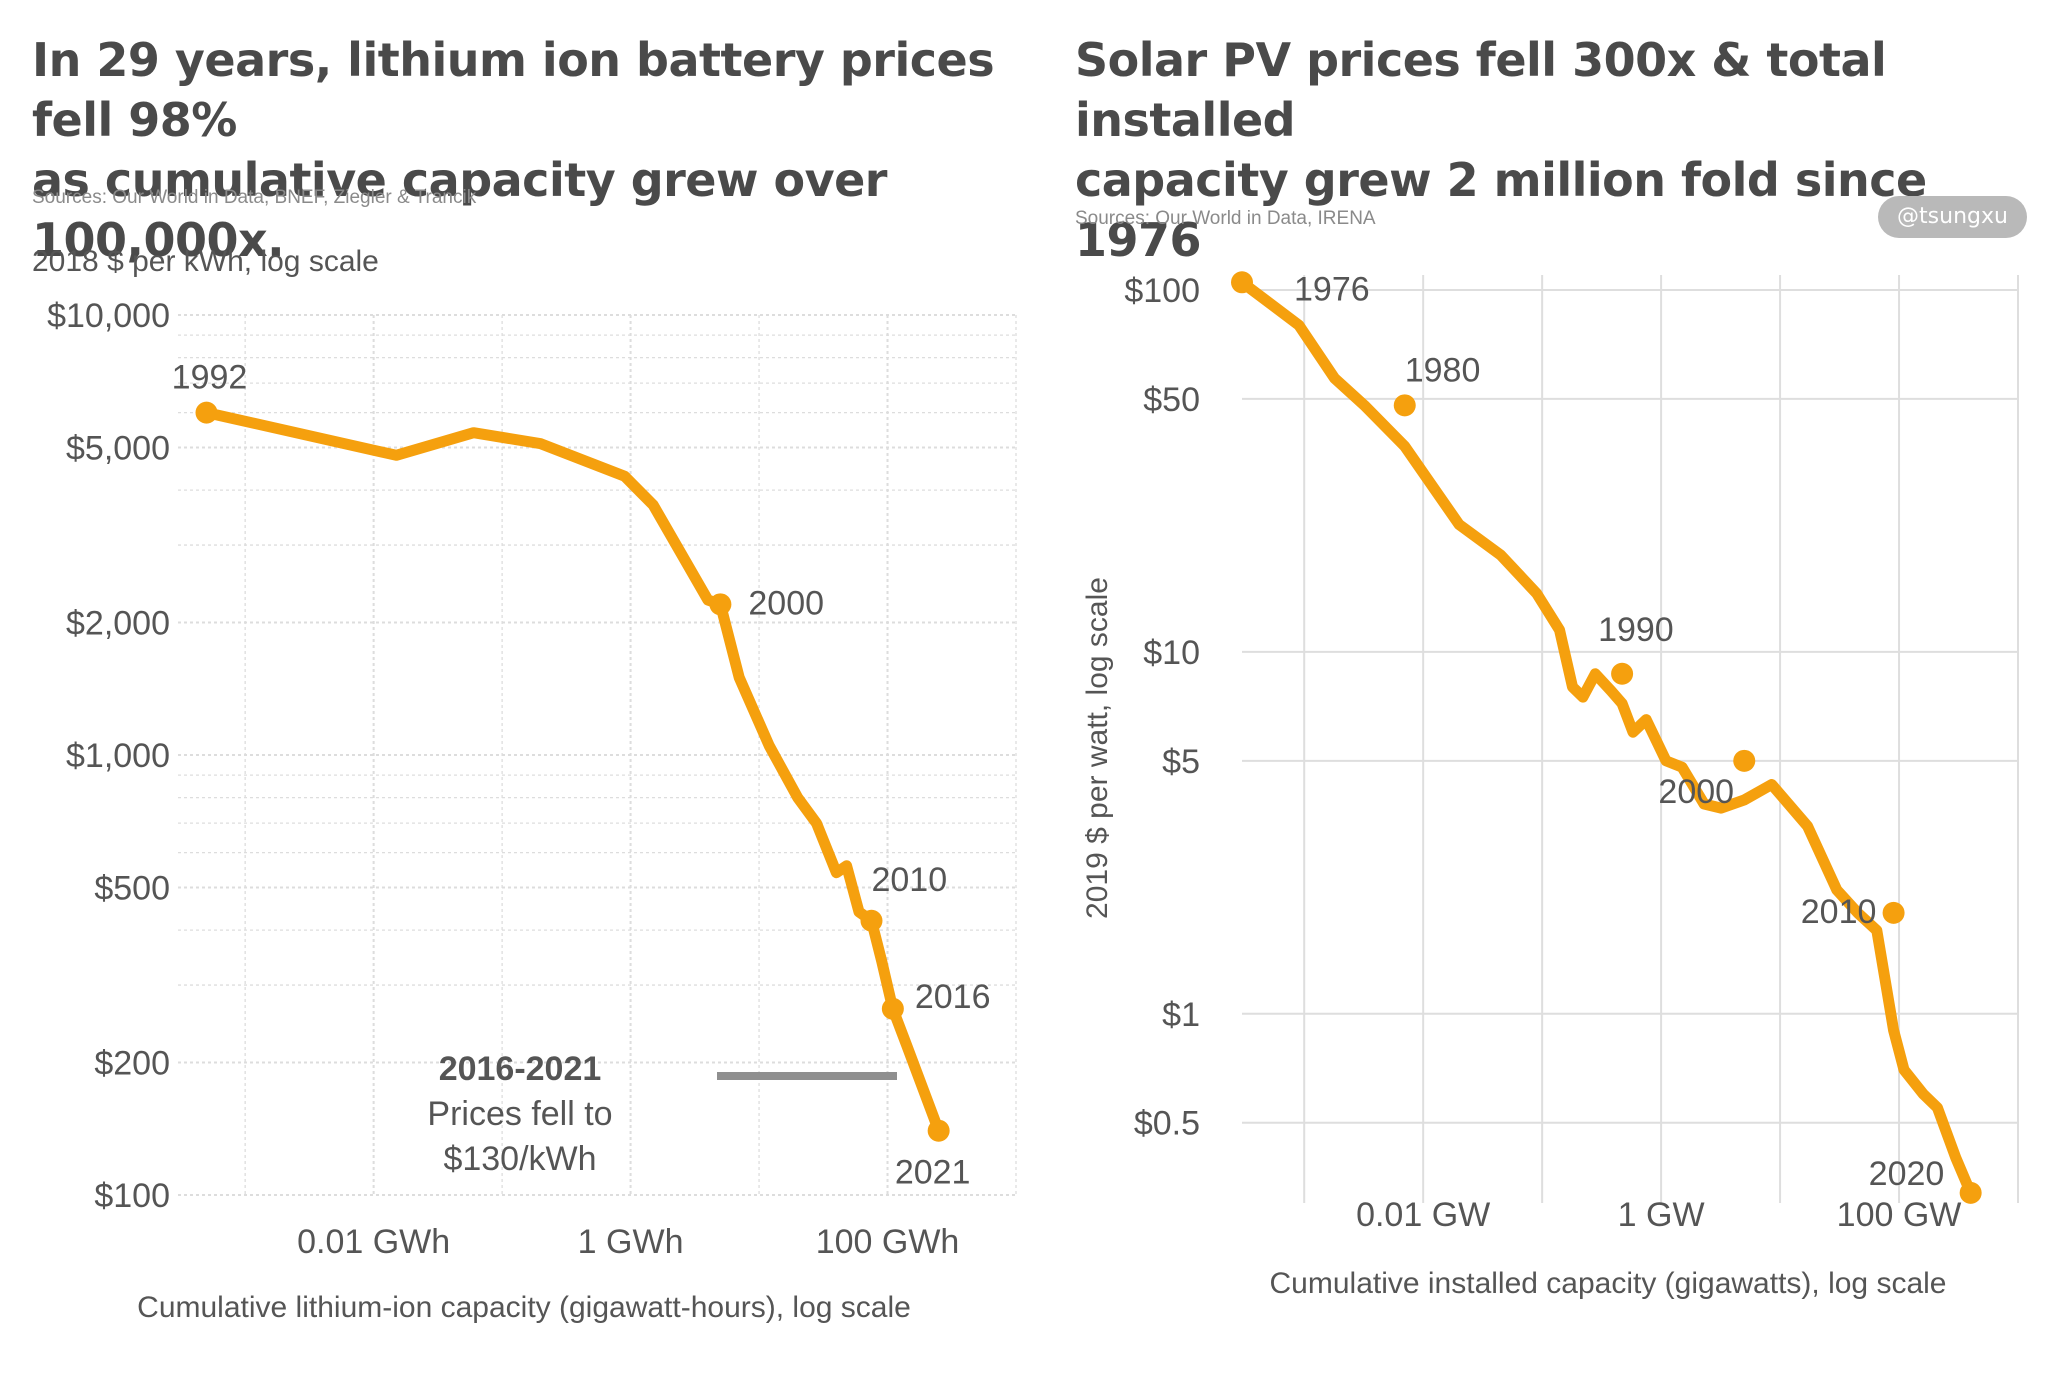 This screenshot has height=1374, width=2048. I want to click on solar-point-1976, so click(1242, 282).